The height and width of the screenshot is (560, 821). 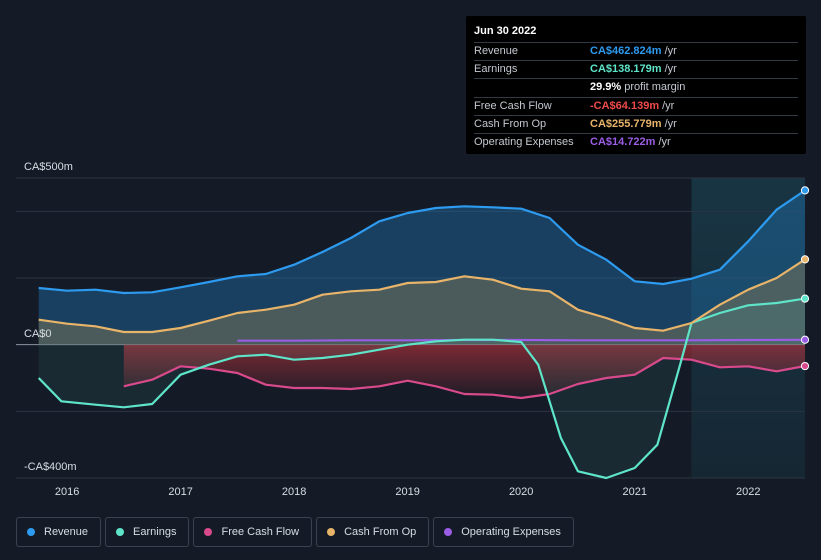 What do you see at coordinates (805, 339) in the screenshot?
I see `end-dot-opex` at bounding box center [805, 339].